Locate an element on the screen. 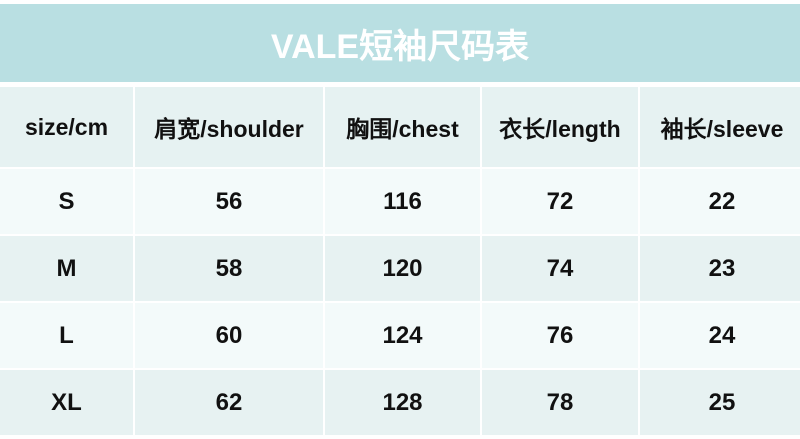 The width and height of the screenshot is (800, 439). cell-shoulder: 60 is located at coordinates (229, 335).